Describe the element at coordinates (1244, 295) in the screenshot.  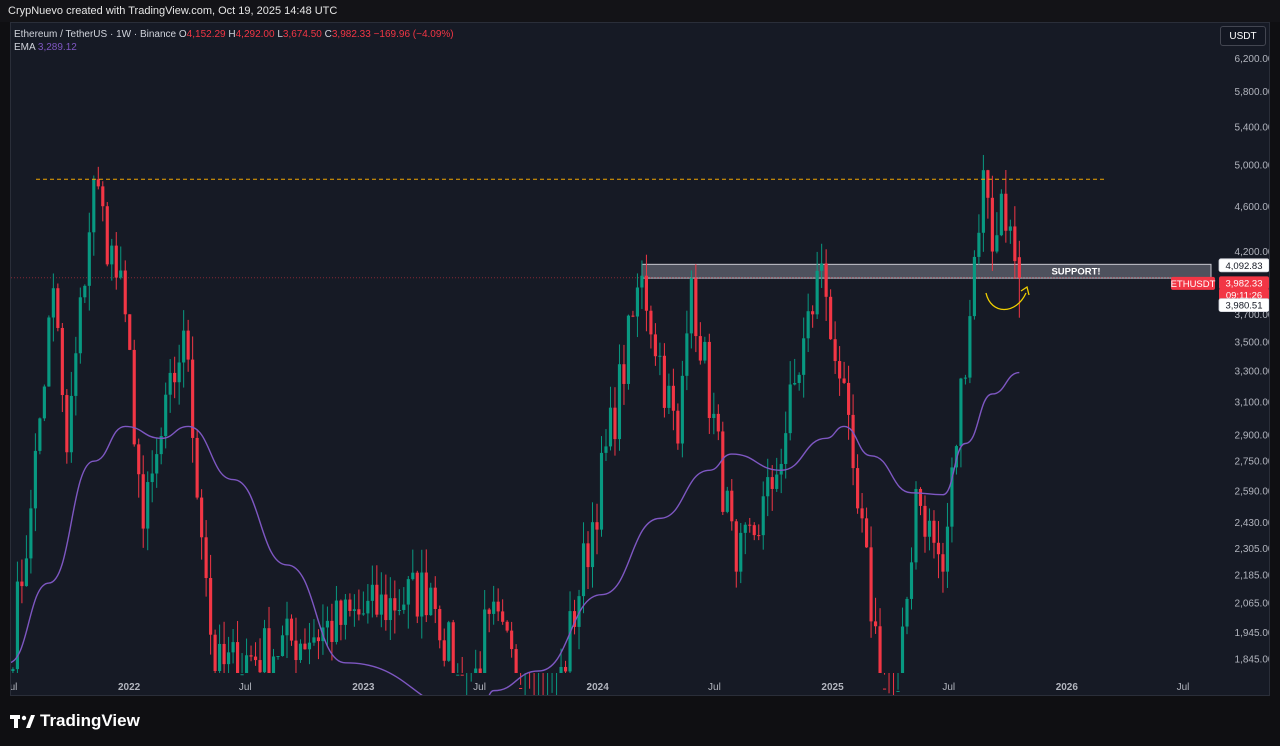
I see `countdown-tag: 09:11:26` at that location.